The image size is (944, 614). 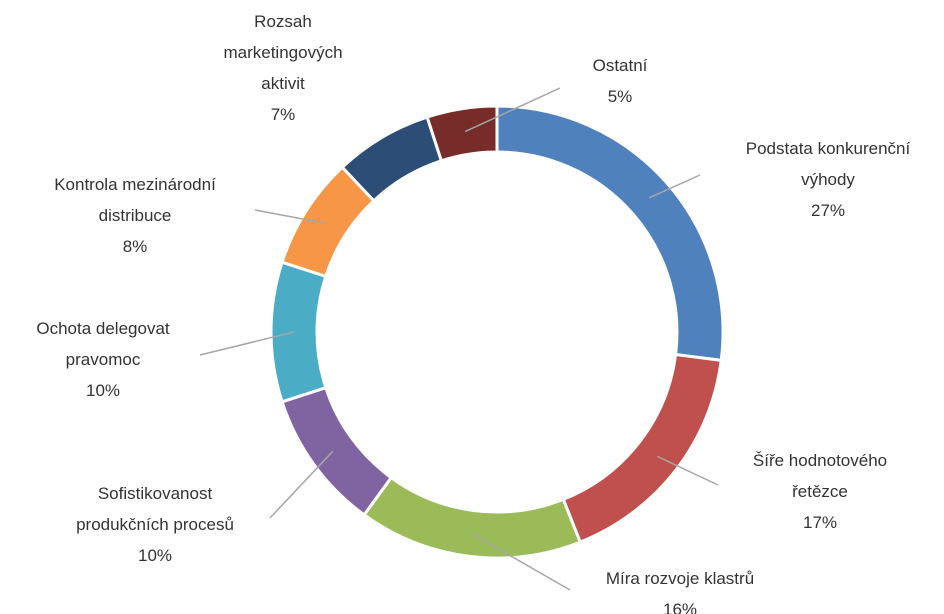 I want to click on category-label: Šíře hodnotového řetězce, so click(x=820, y=476).